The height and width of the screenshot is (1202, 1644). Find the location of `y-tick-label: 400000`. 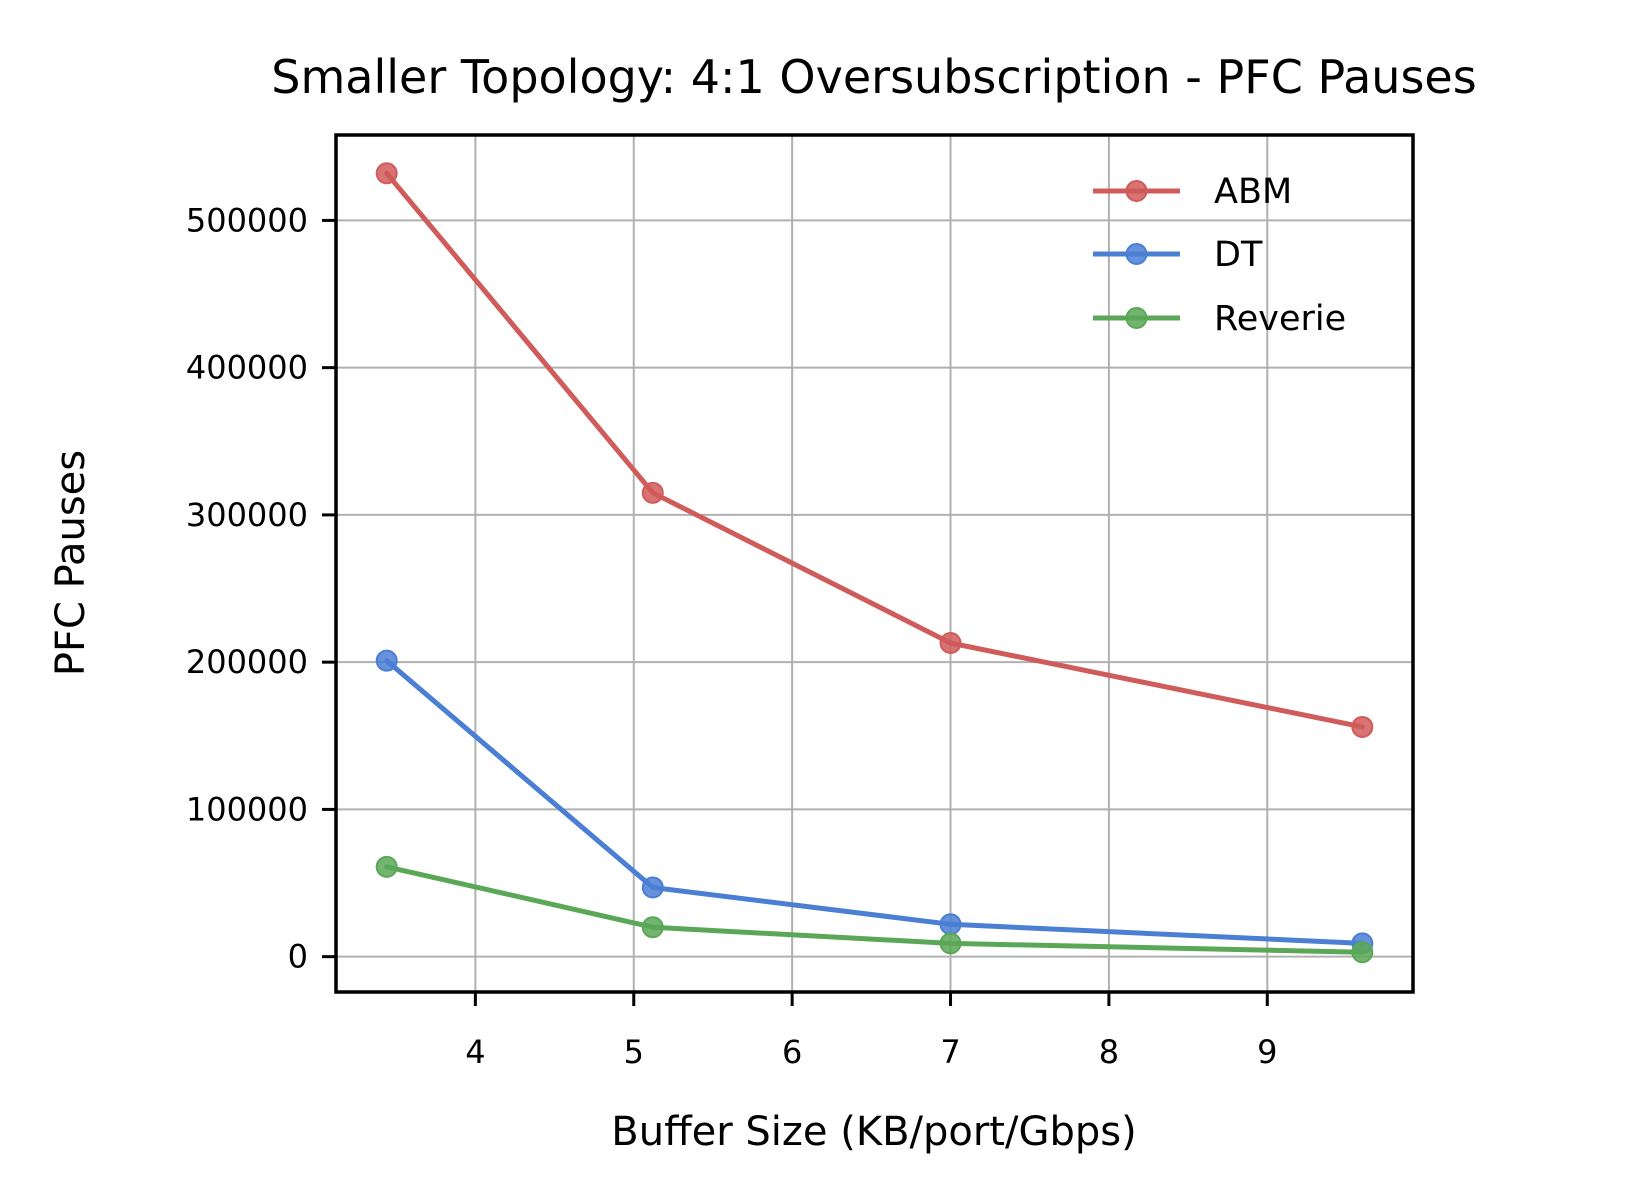

y-tick-label: 400000 is located at coordinates (247, 368).